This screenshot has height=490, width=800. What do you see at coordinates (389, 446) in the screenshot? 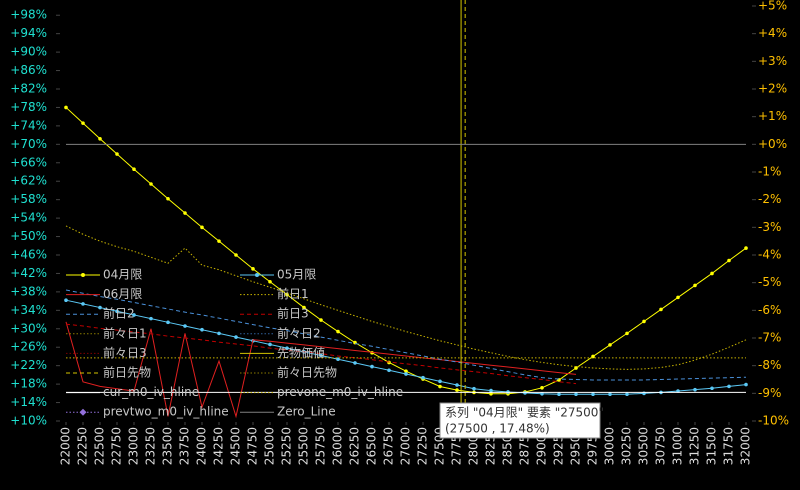
I see `x-tick-label: 26750` at bounding box center [389, 446].